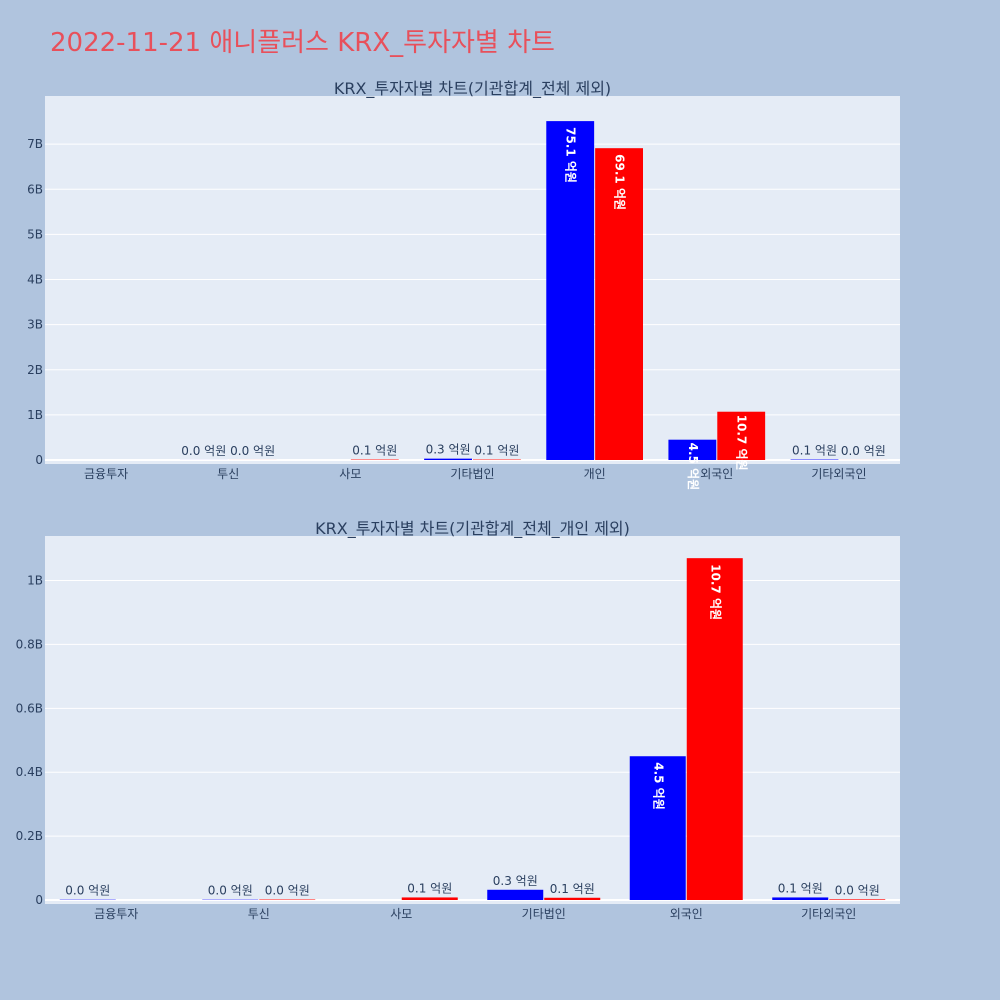 The image size is (1000, 1000). Describe the element at coordinates (29, 836) in the screenshot. I see `y-tick-label: 0.2B` at that location.